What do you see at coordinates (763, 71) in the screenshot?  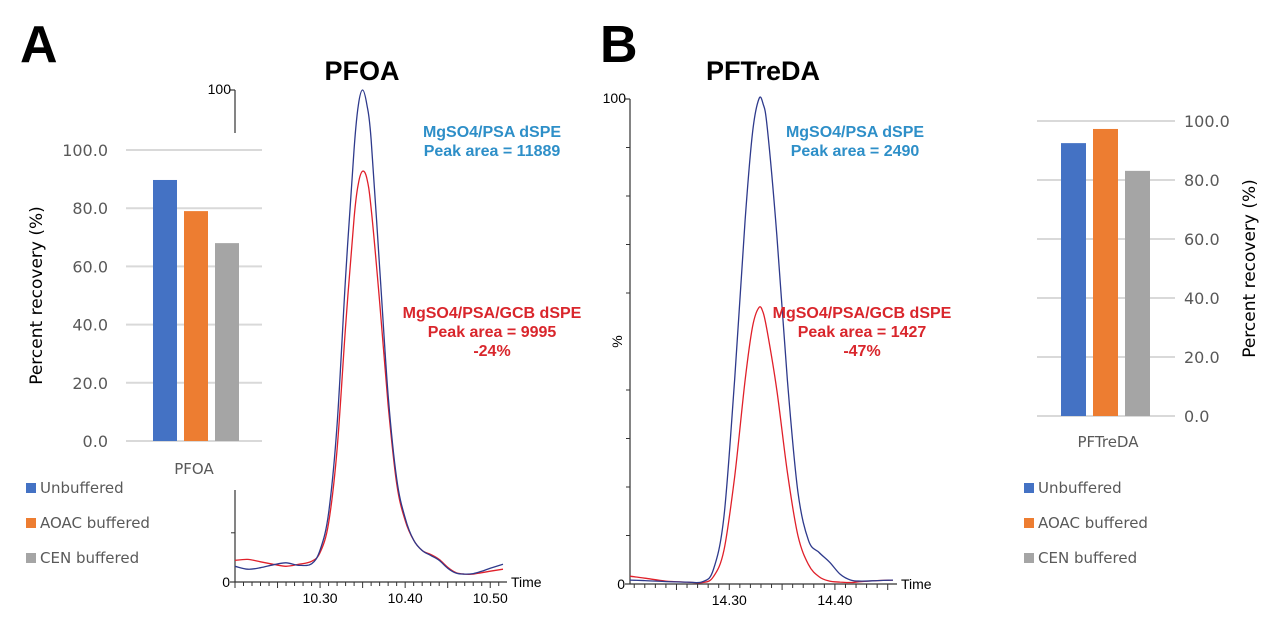 I see `chromatogram-title: PFTreDA` at bounding box center [763, 71].